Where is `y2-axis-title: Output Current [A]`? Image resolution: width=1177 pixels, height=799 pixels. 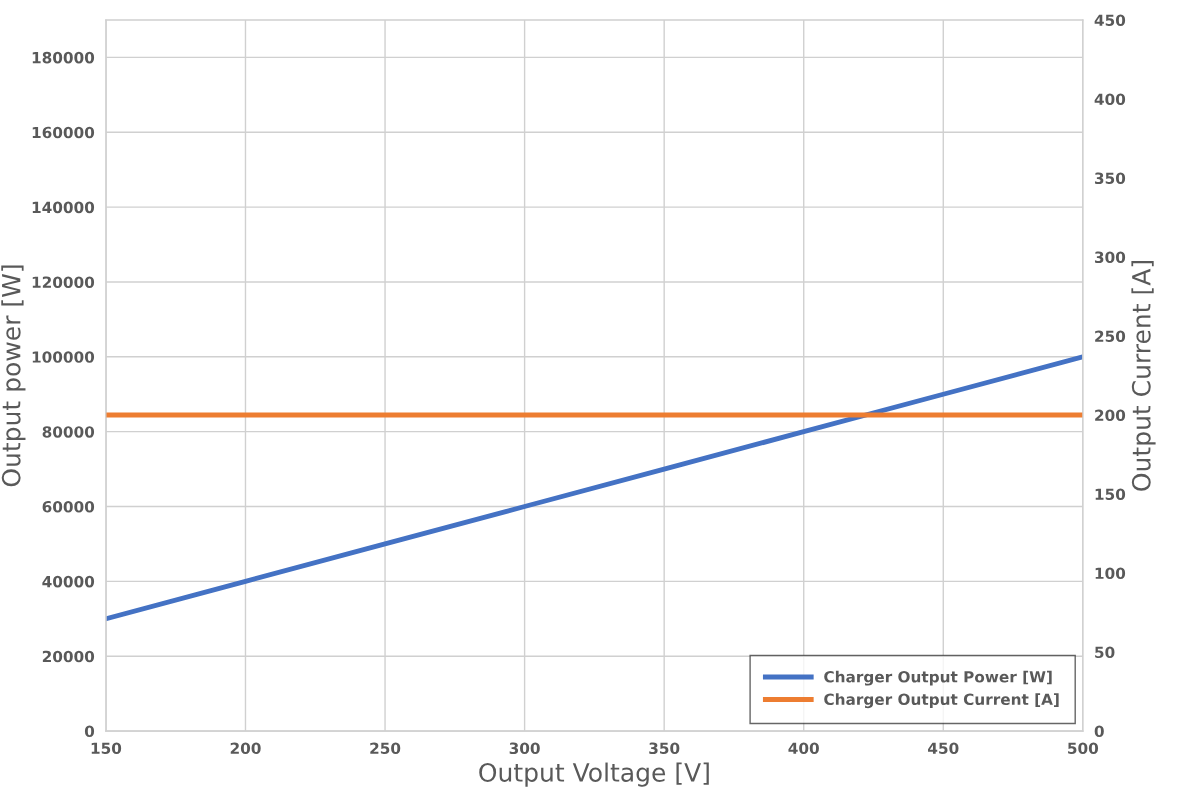 y2-axis-title: Output Current [A] is located at coordinates (1143, 376).